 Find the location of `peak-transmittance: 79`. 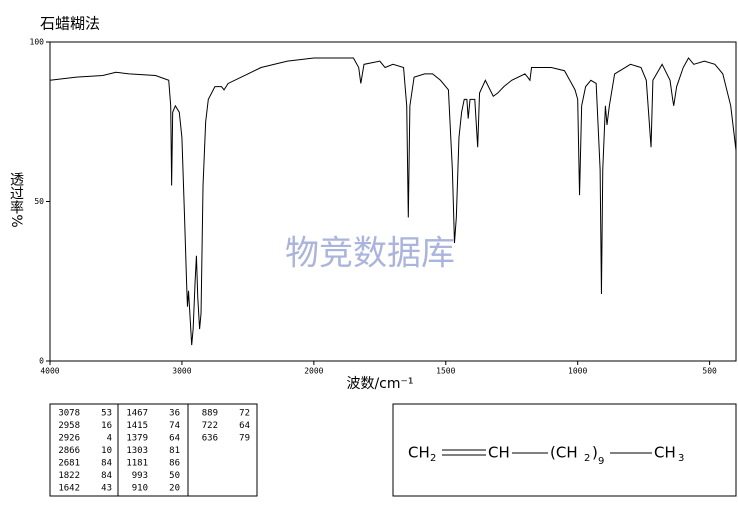

peak-transmittance: 79 is located at coordinates (244, 439).